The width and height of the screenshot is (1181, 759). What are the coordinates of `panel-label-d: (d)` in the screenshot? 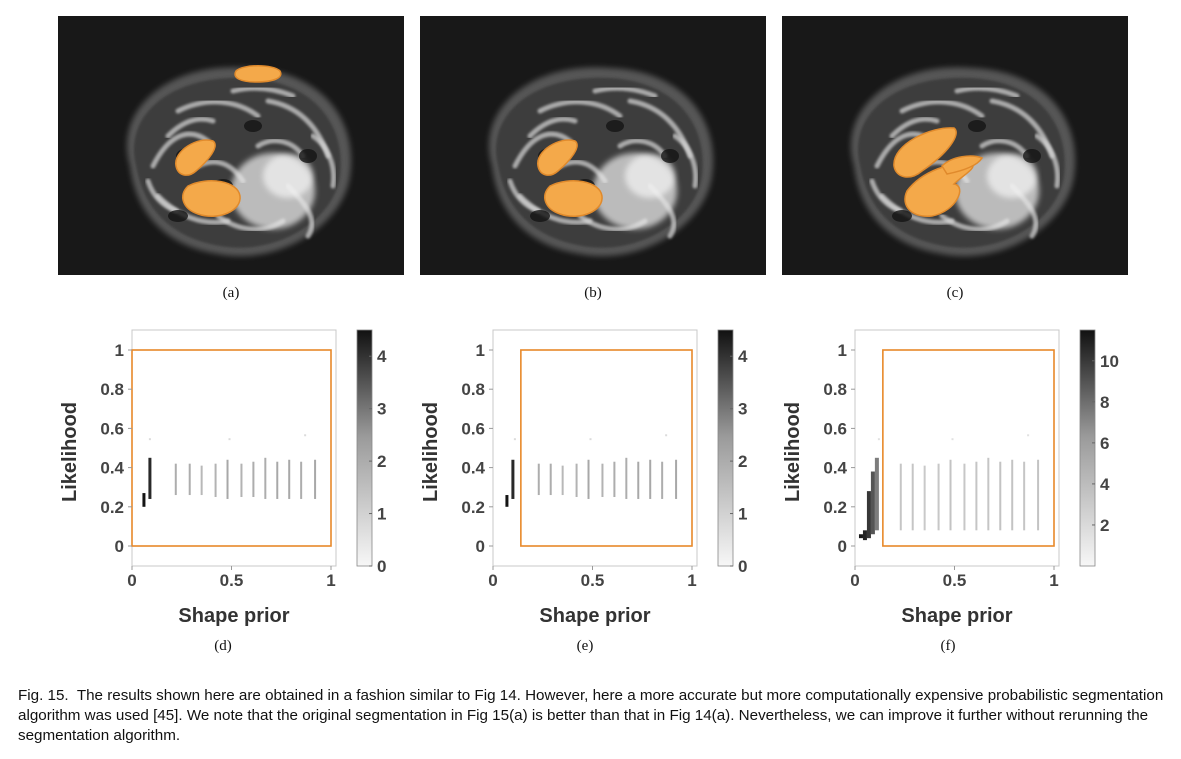 It's located at (223, 646).